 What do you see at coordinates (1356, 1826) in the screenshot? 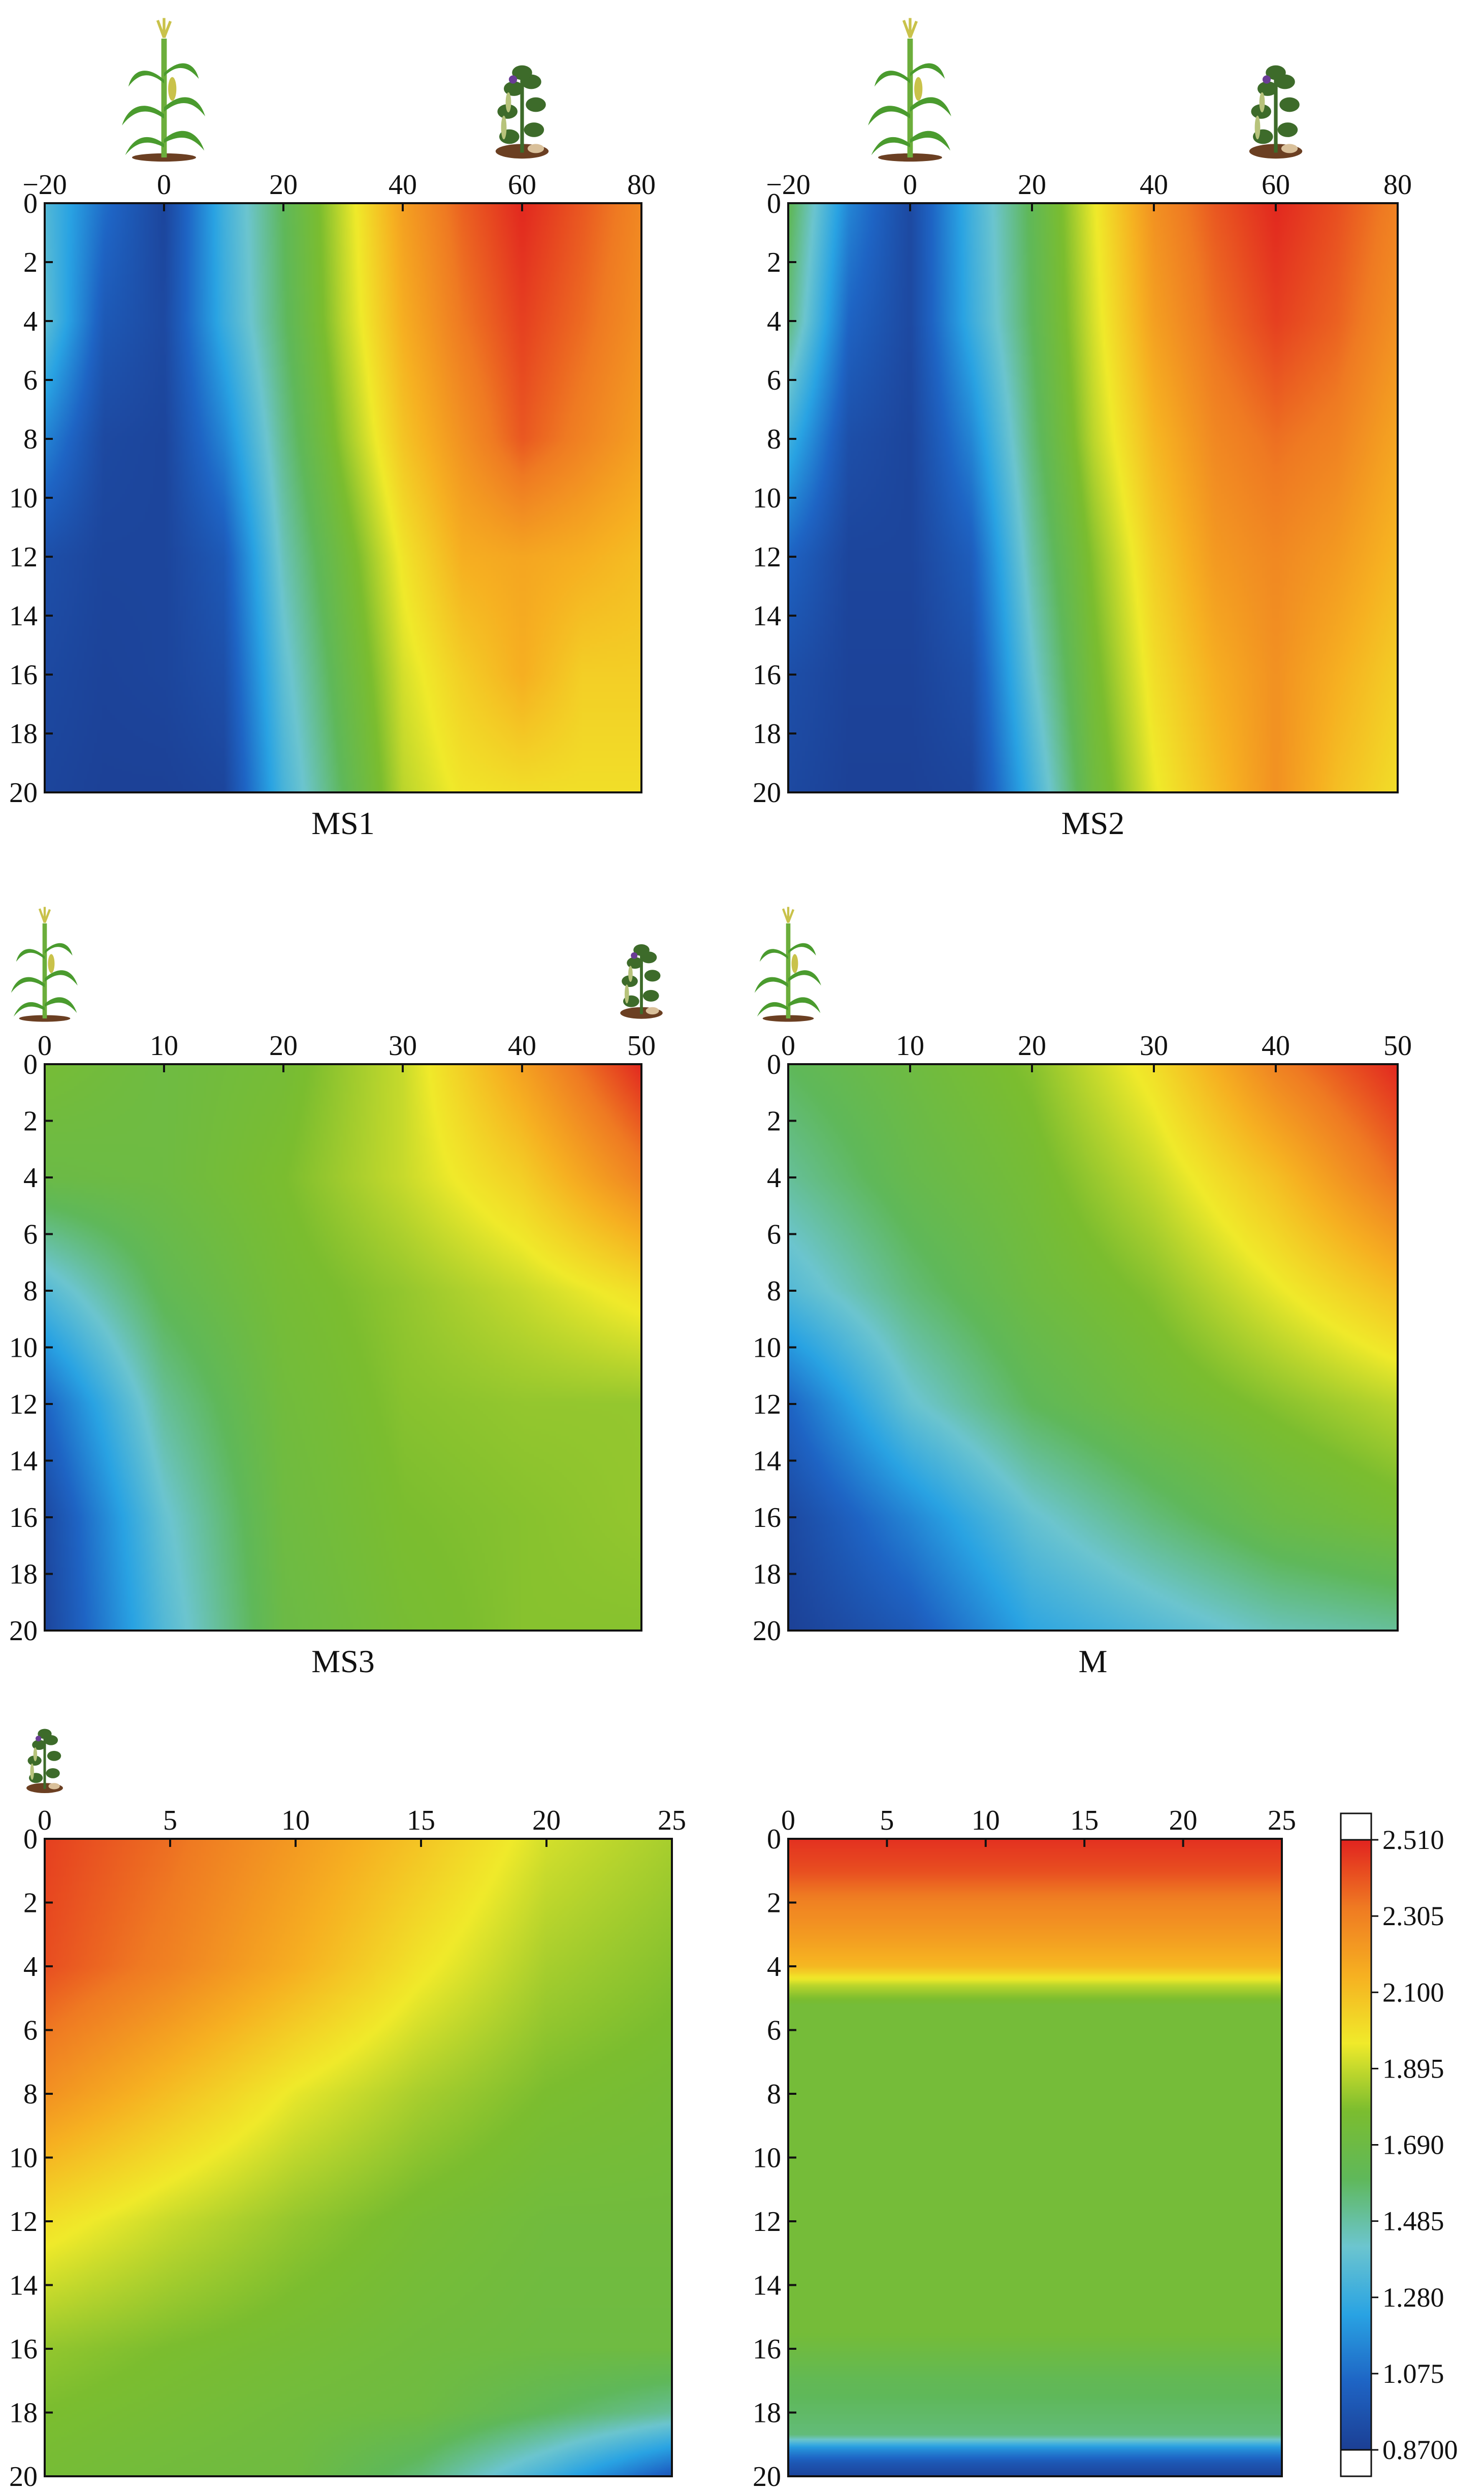
I see `colorbar-cap-top` at bounding box center [1356, 1826].